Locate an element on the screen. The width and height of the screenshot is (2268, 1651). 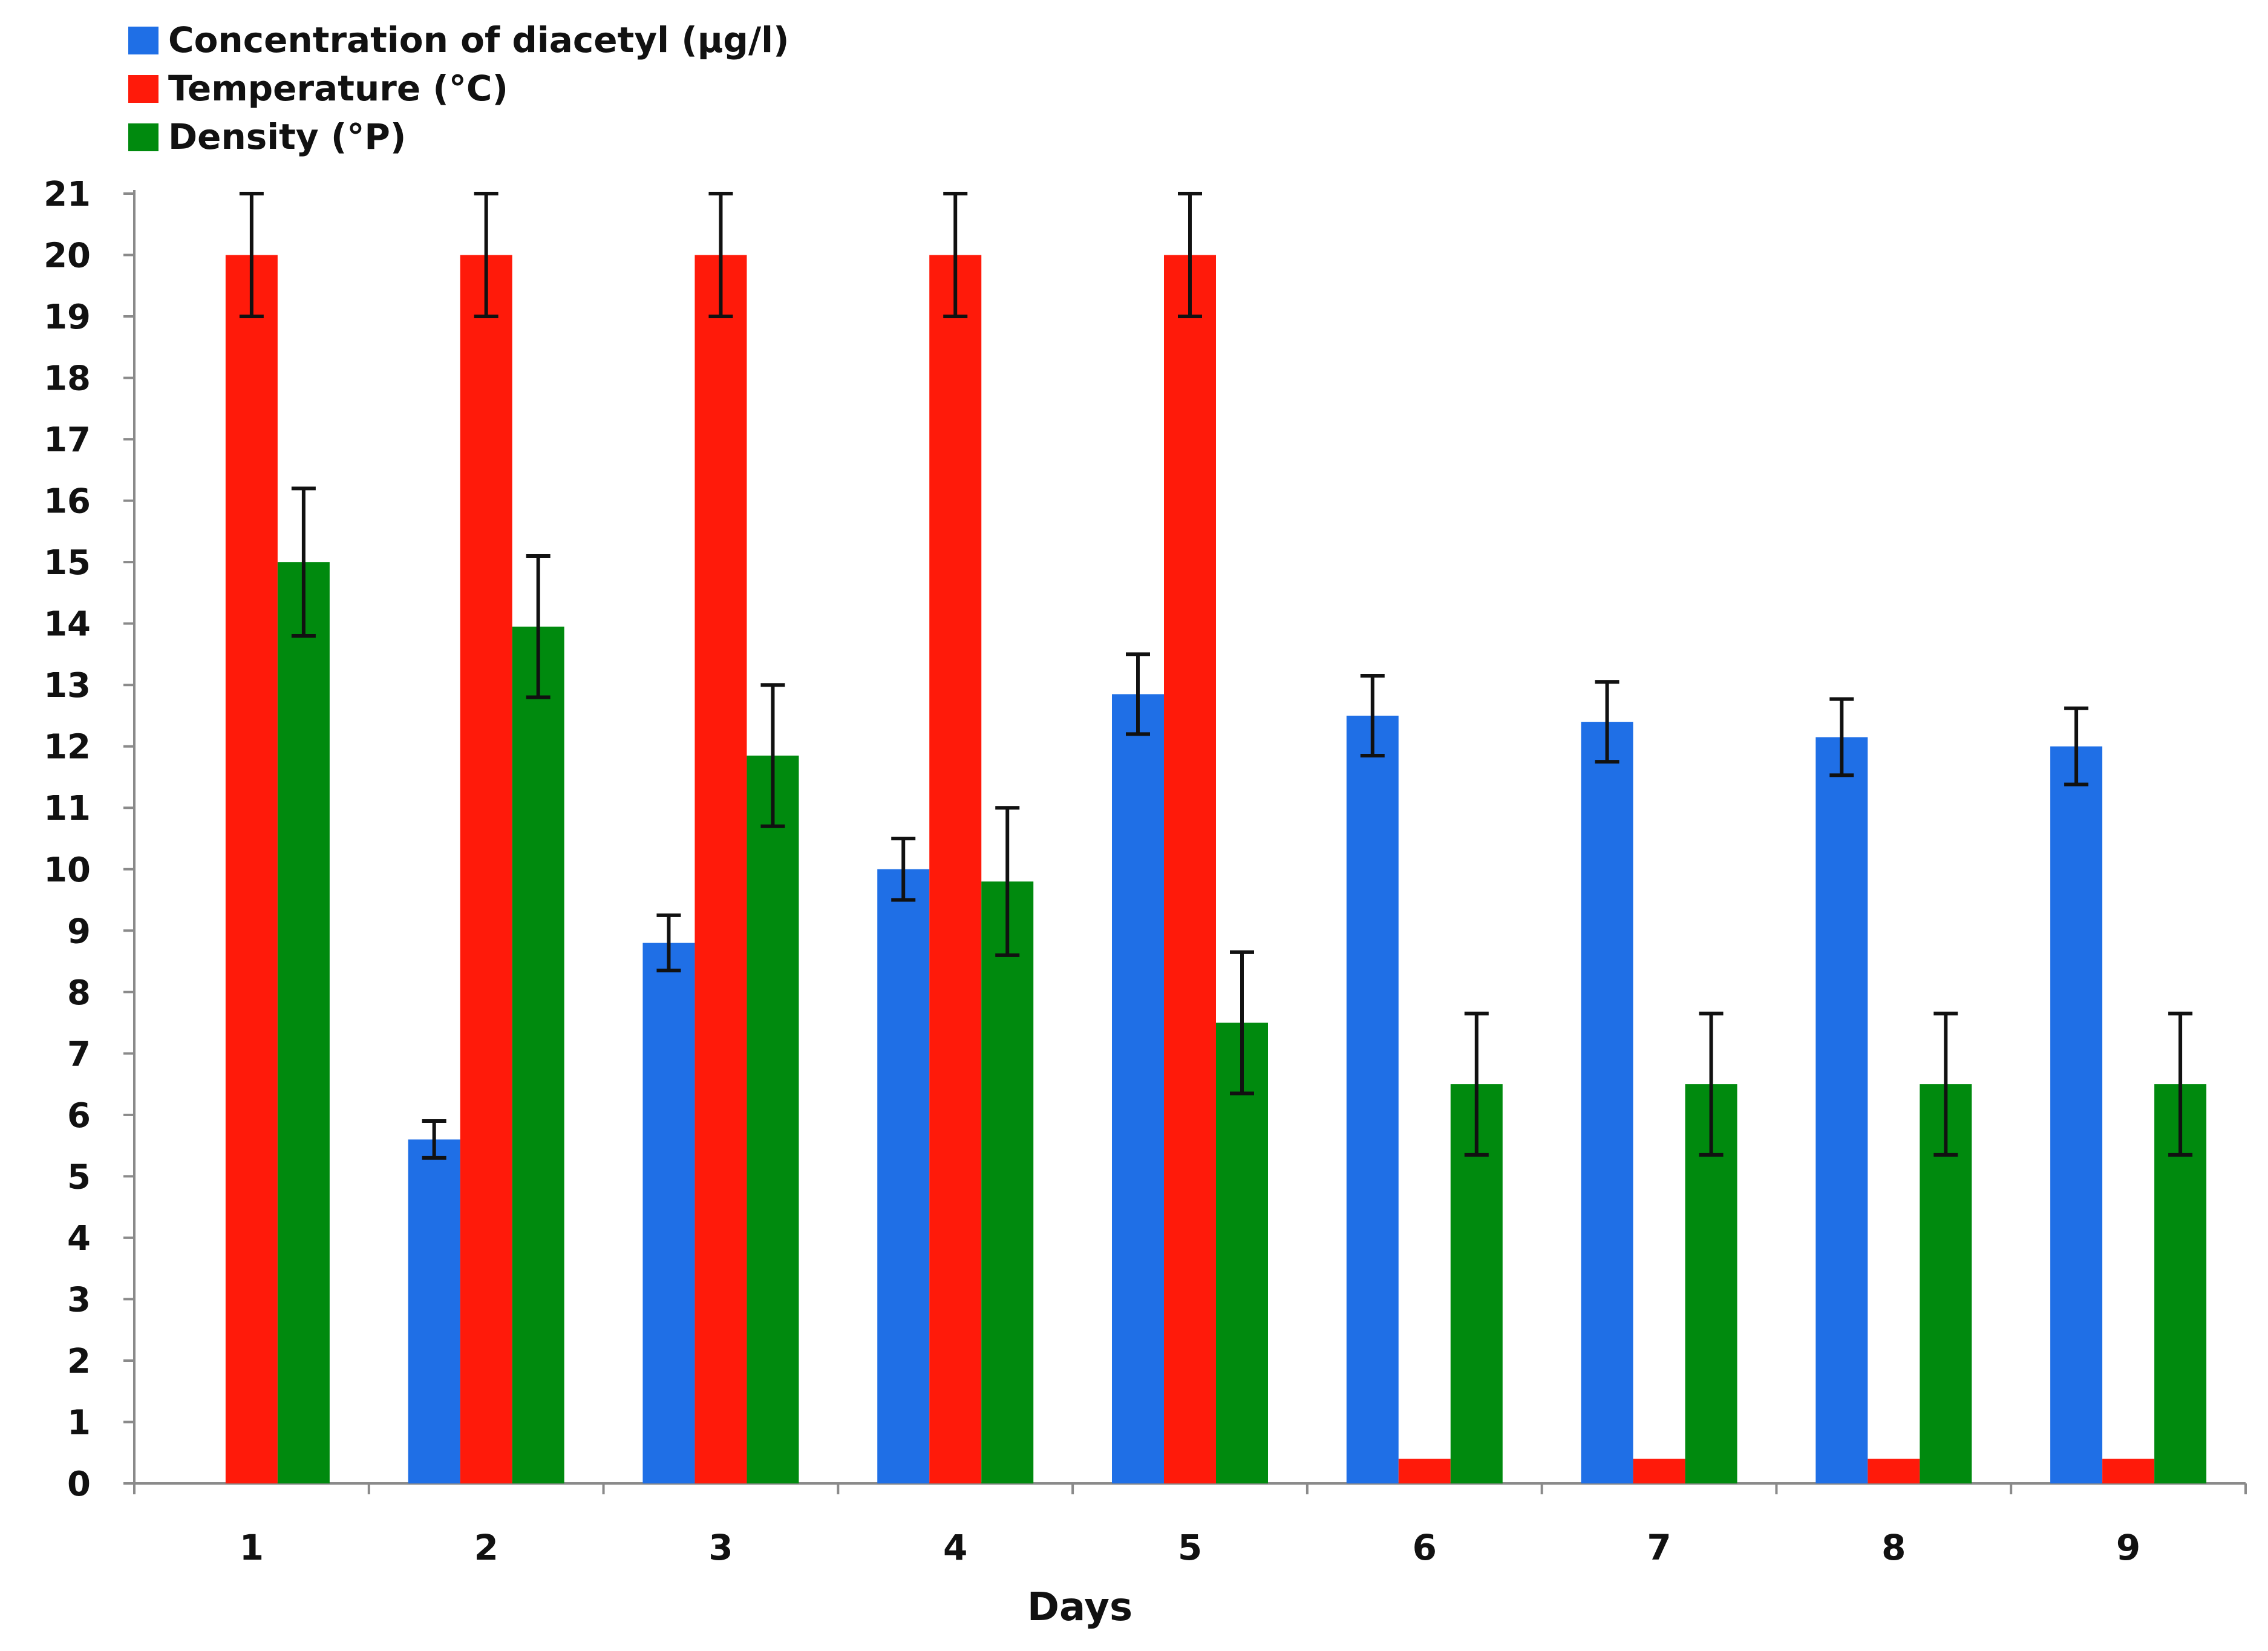
y-tick-label: 21 is located at coordinates (67, 194).